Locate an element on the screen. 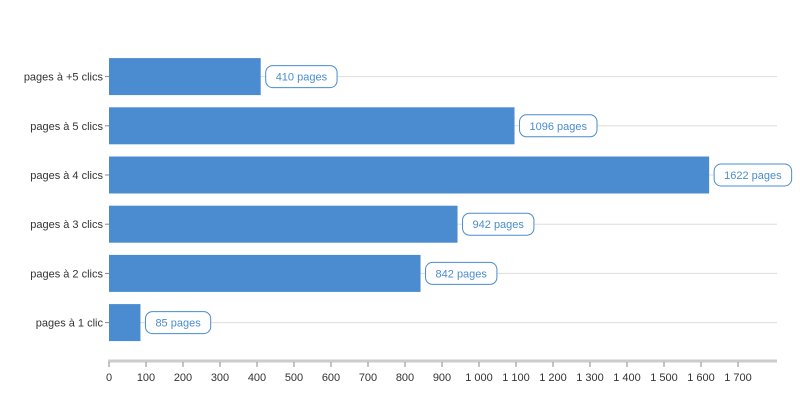 The image size is (800, 400). data-label-text: 410 pages is located at coordinates (302, 78).